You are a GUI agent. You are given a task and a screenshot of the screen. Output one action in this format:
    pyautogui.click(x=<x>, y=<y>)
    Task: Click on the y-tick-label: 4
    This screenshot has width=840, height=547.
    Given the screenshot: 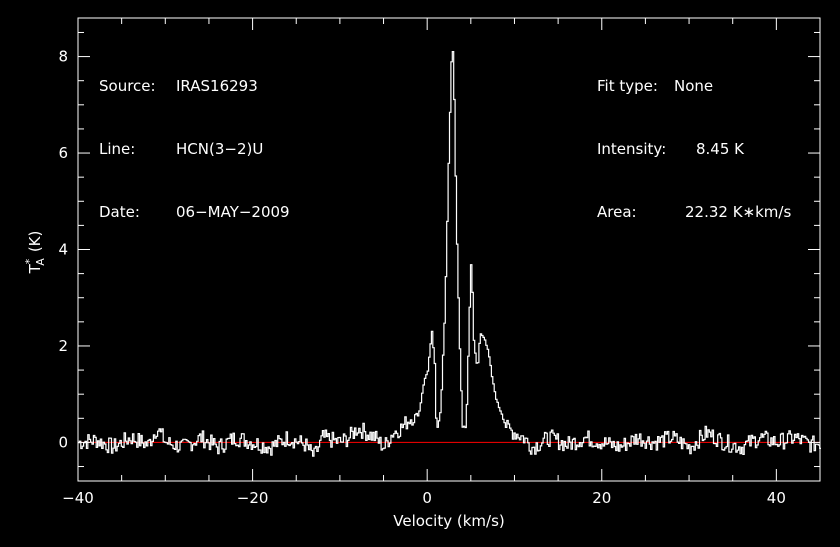 What is the action you would take?
    pyautogui.click(x=63, y=250)
    